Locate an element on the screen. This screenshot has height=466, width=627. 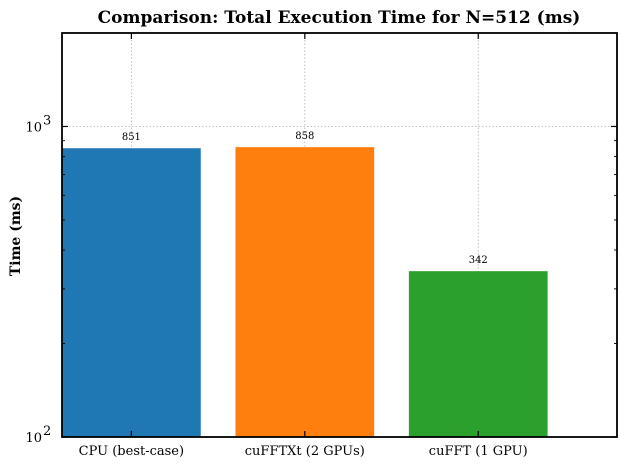
data-label: 858 is located at coordinates (304, 136).